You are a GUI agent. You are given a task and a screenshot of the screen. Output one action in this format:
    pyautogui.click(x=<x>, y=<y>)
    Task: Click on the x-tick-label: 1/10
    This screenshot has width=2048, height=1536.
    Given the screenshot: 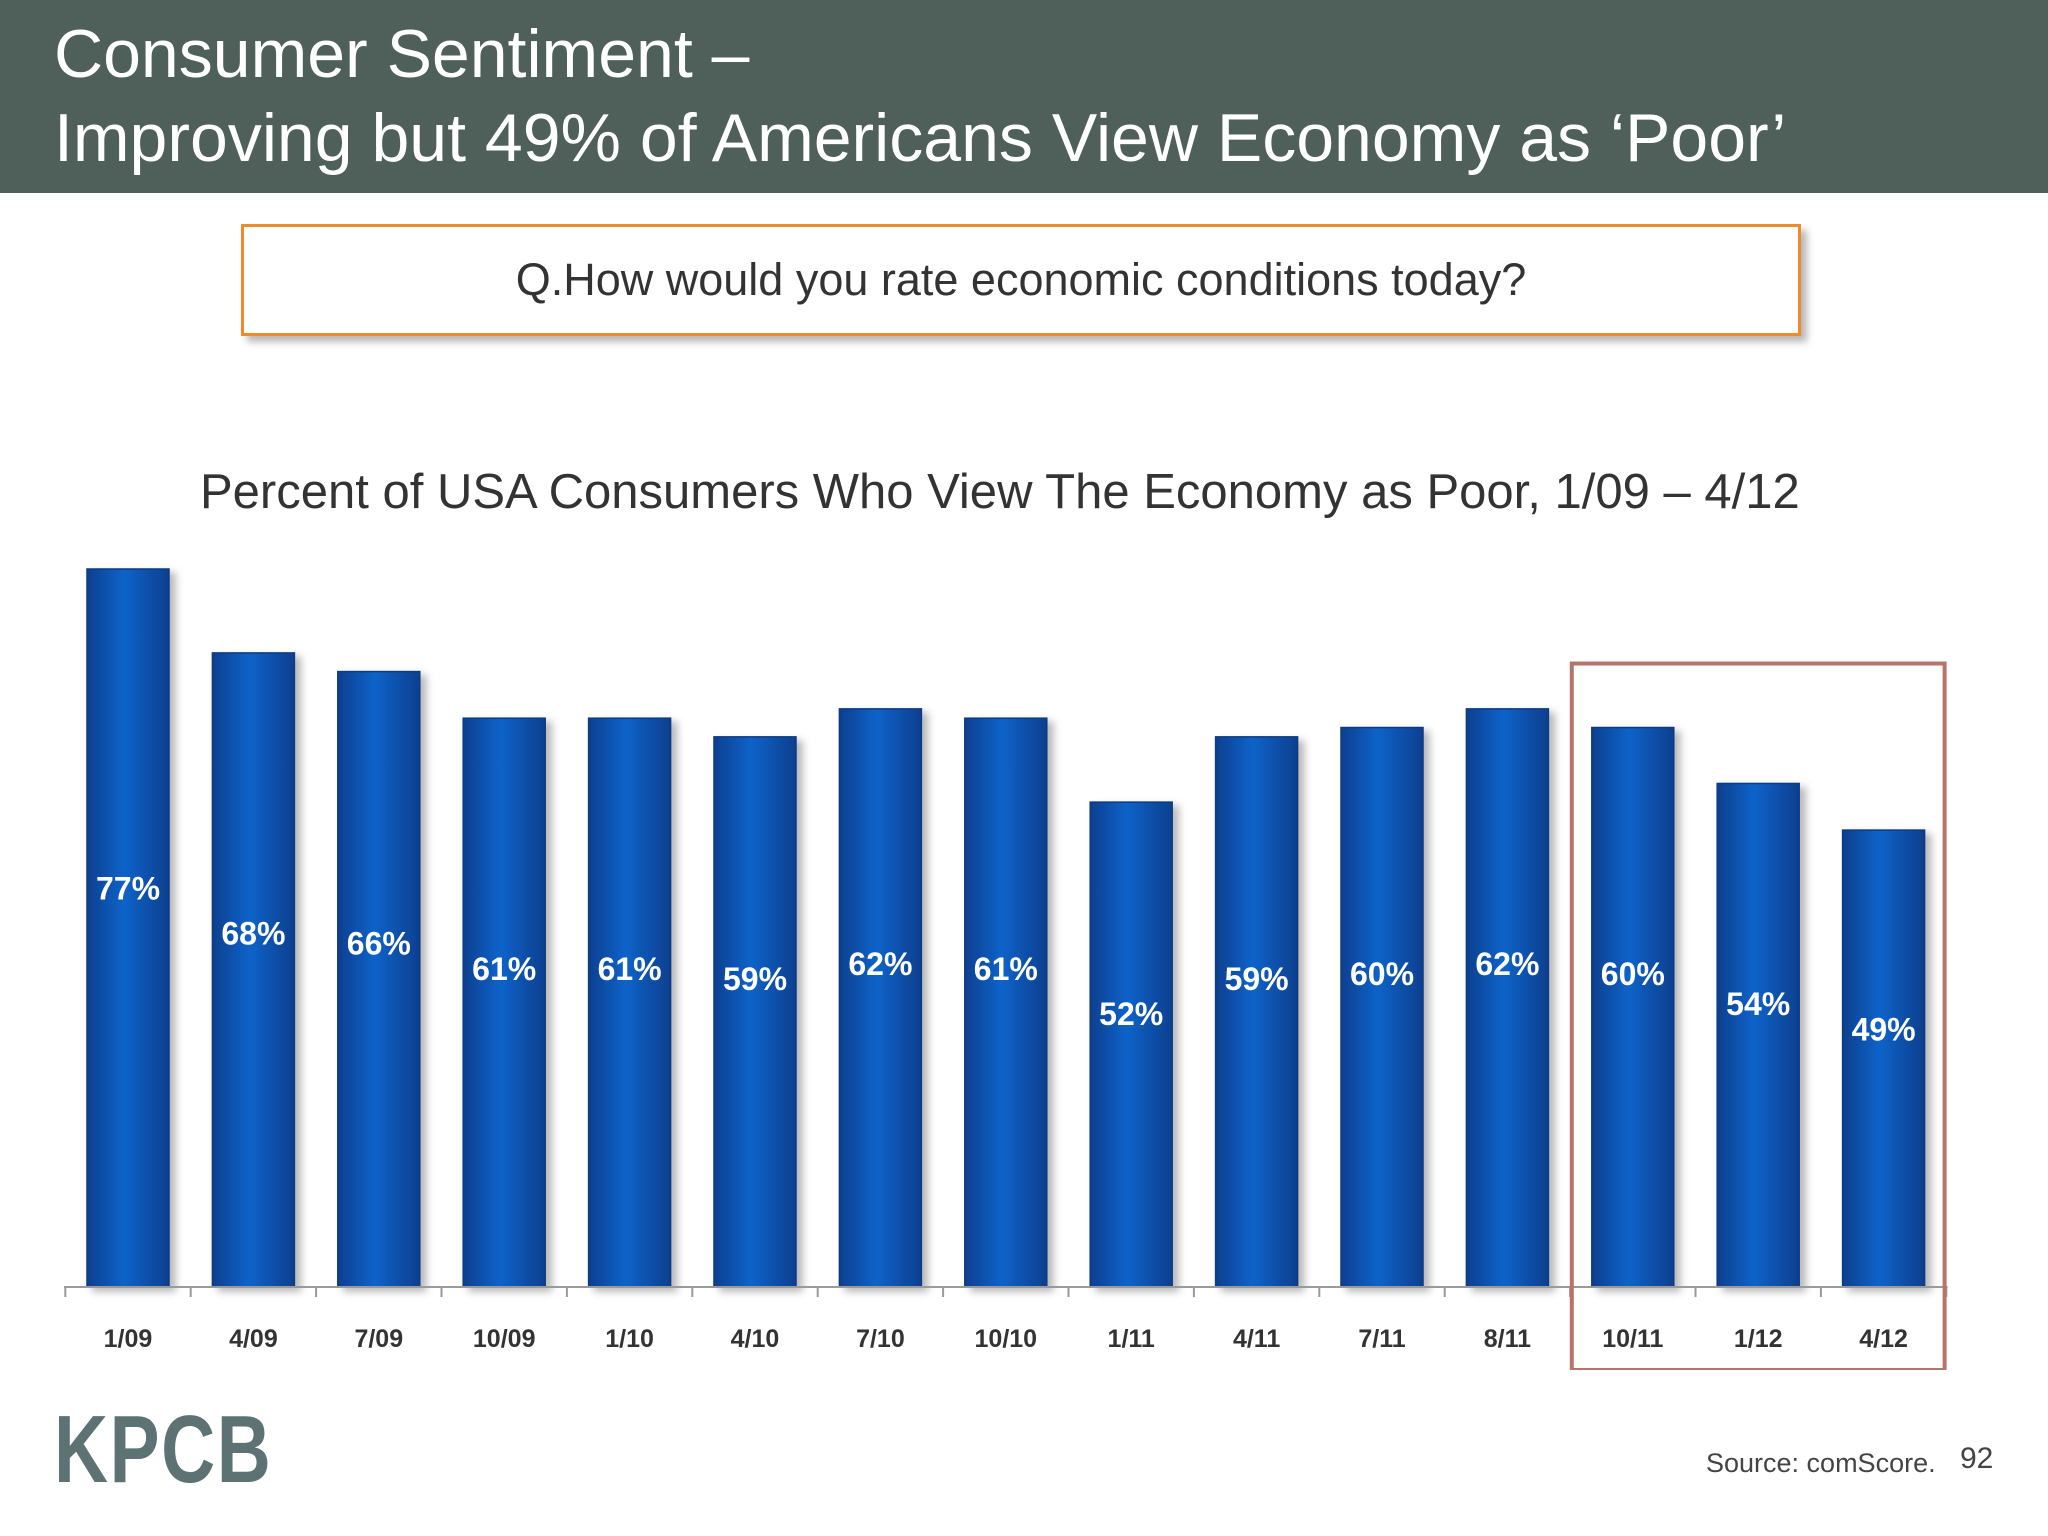 What is the action you would take?
    pyautogui.click(x=629, y=1339)
    